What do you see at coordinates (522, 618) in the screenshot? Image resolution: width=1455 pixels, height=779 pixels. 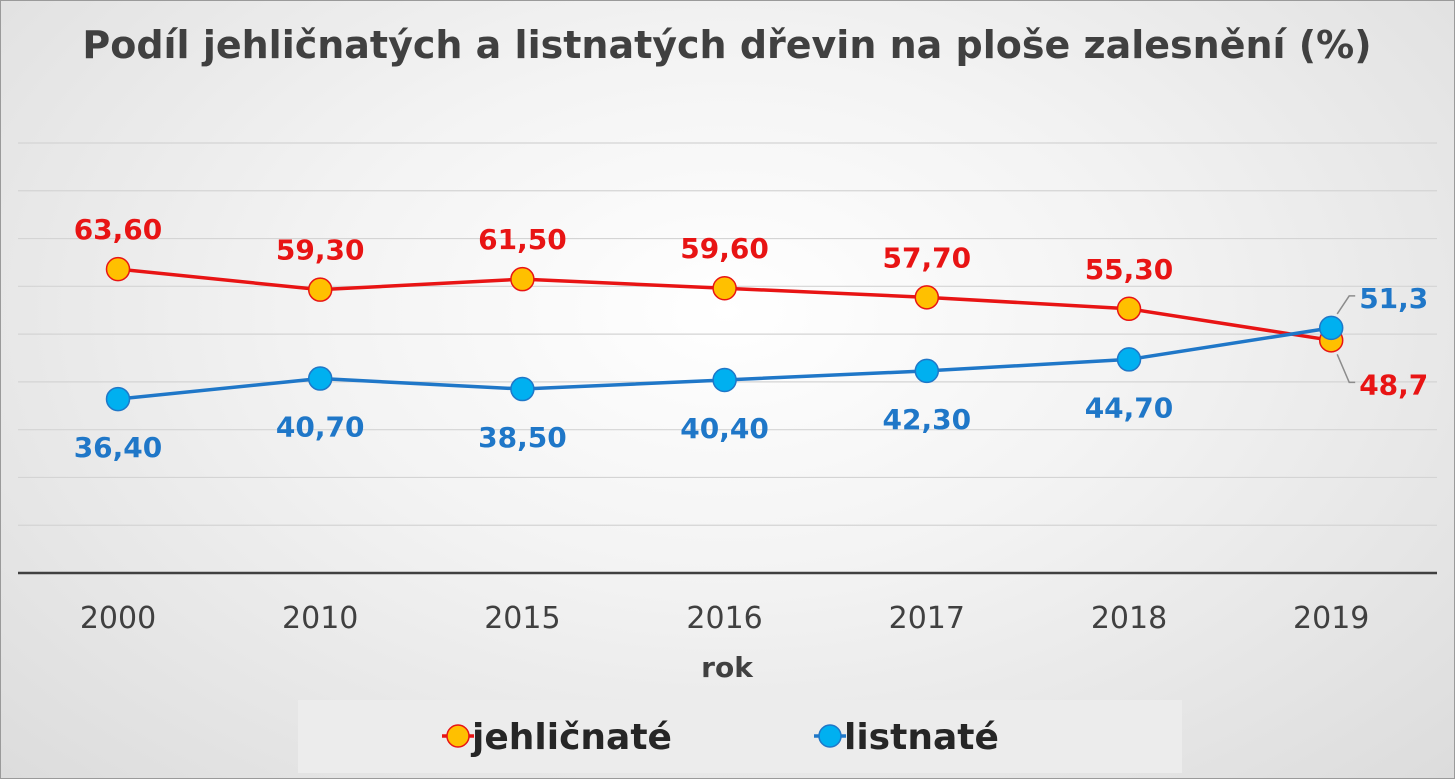 I see `x-tick-label: 2015` at bounding box center [522, 618].